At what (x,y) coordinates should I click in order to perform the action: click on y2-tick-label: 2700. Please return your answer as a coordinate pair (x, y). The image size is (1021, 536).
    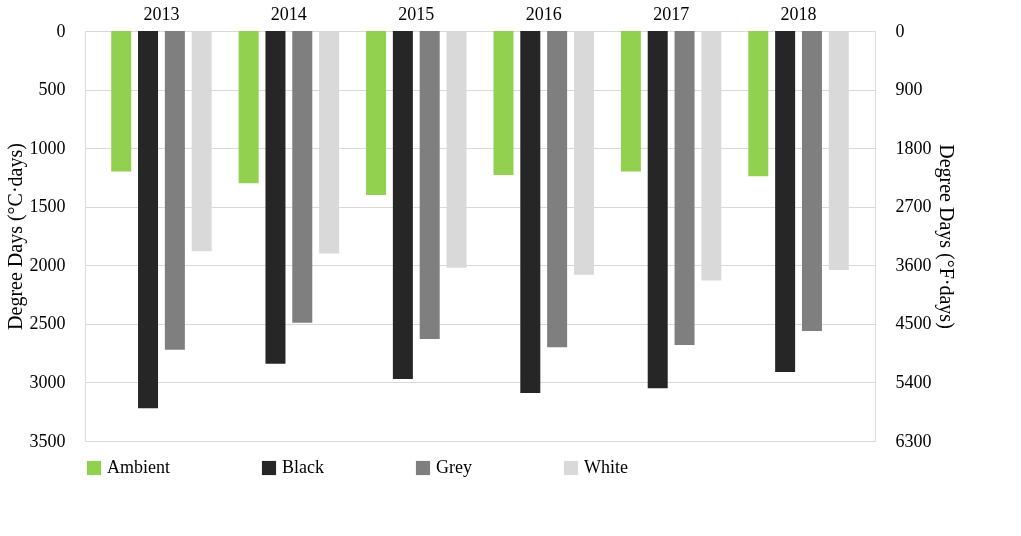
    Looking at the image, I should click on (913, 206).